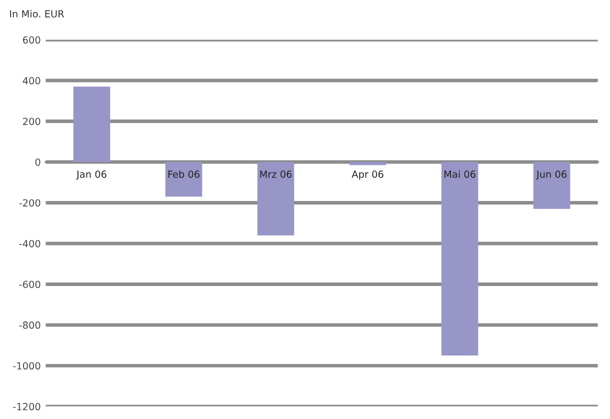 This screenshot has width=610, height=419. I want to click on y-tick-label: -1000, so click(26, 366).